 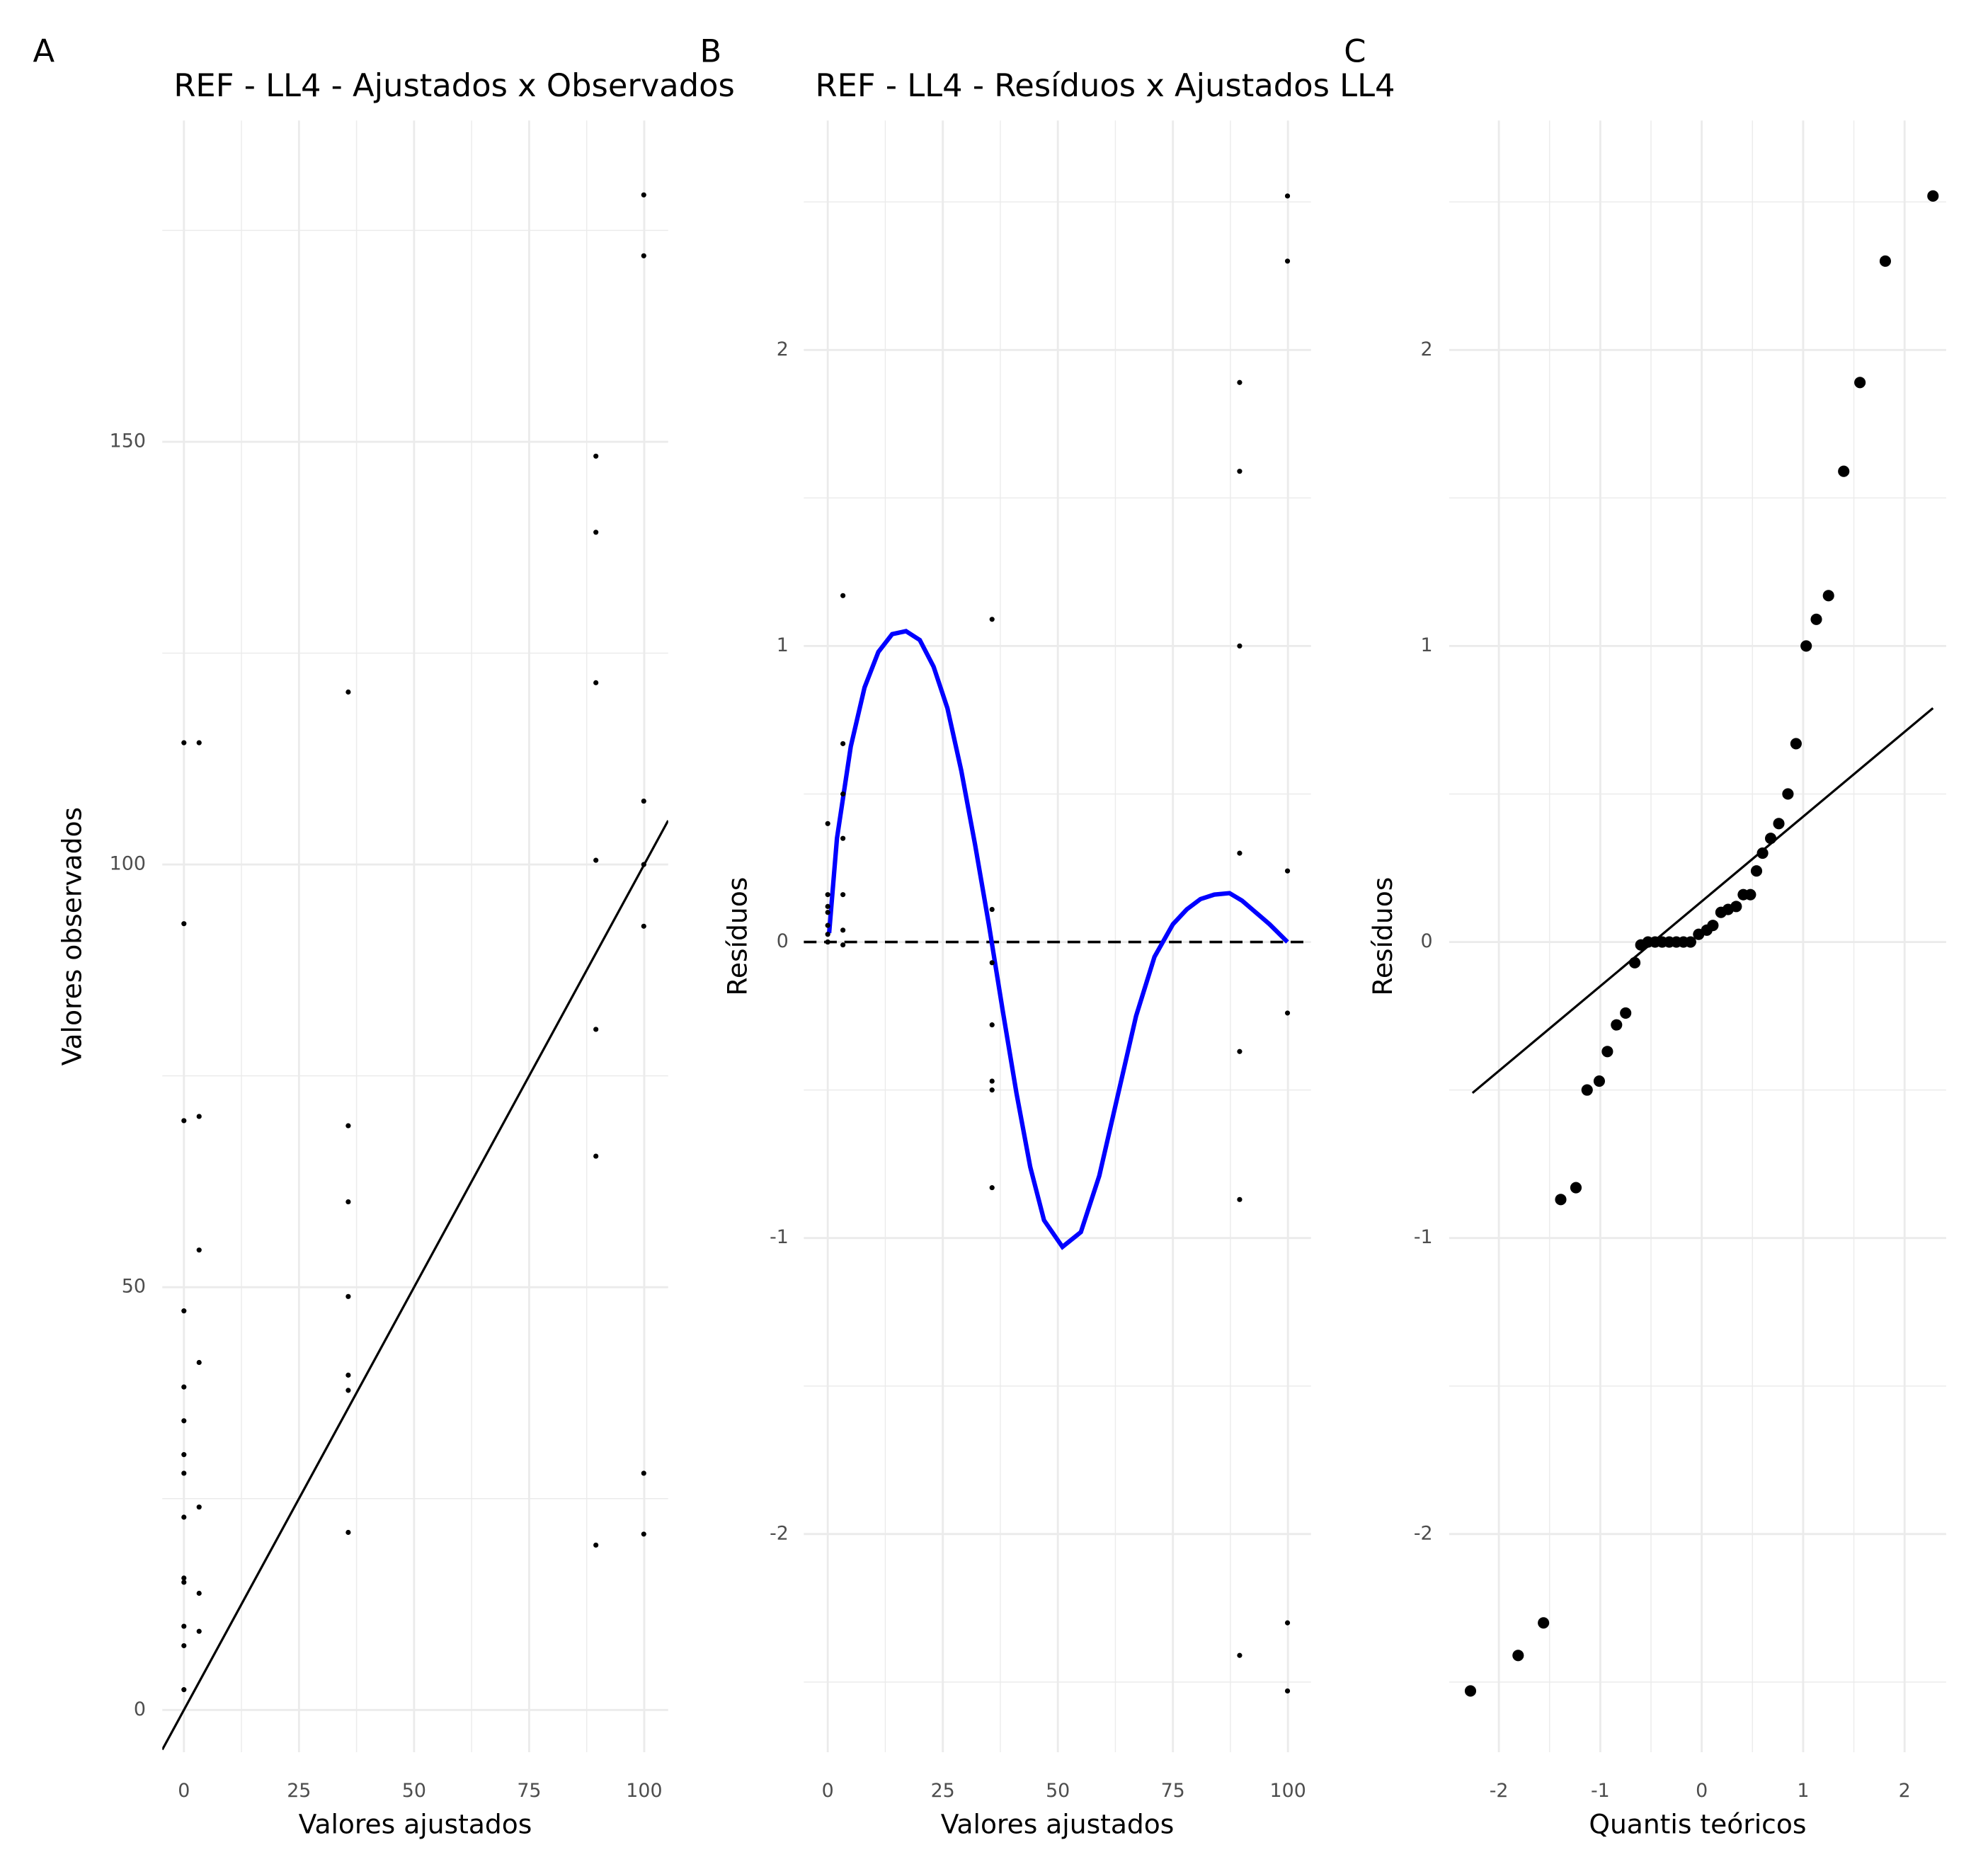 What do you see at coordinates (134, 1287) in the screenshot?
I see `y-tick-label: 50` at bounding box center [134, 1287].